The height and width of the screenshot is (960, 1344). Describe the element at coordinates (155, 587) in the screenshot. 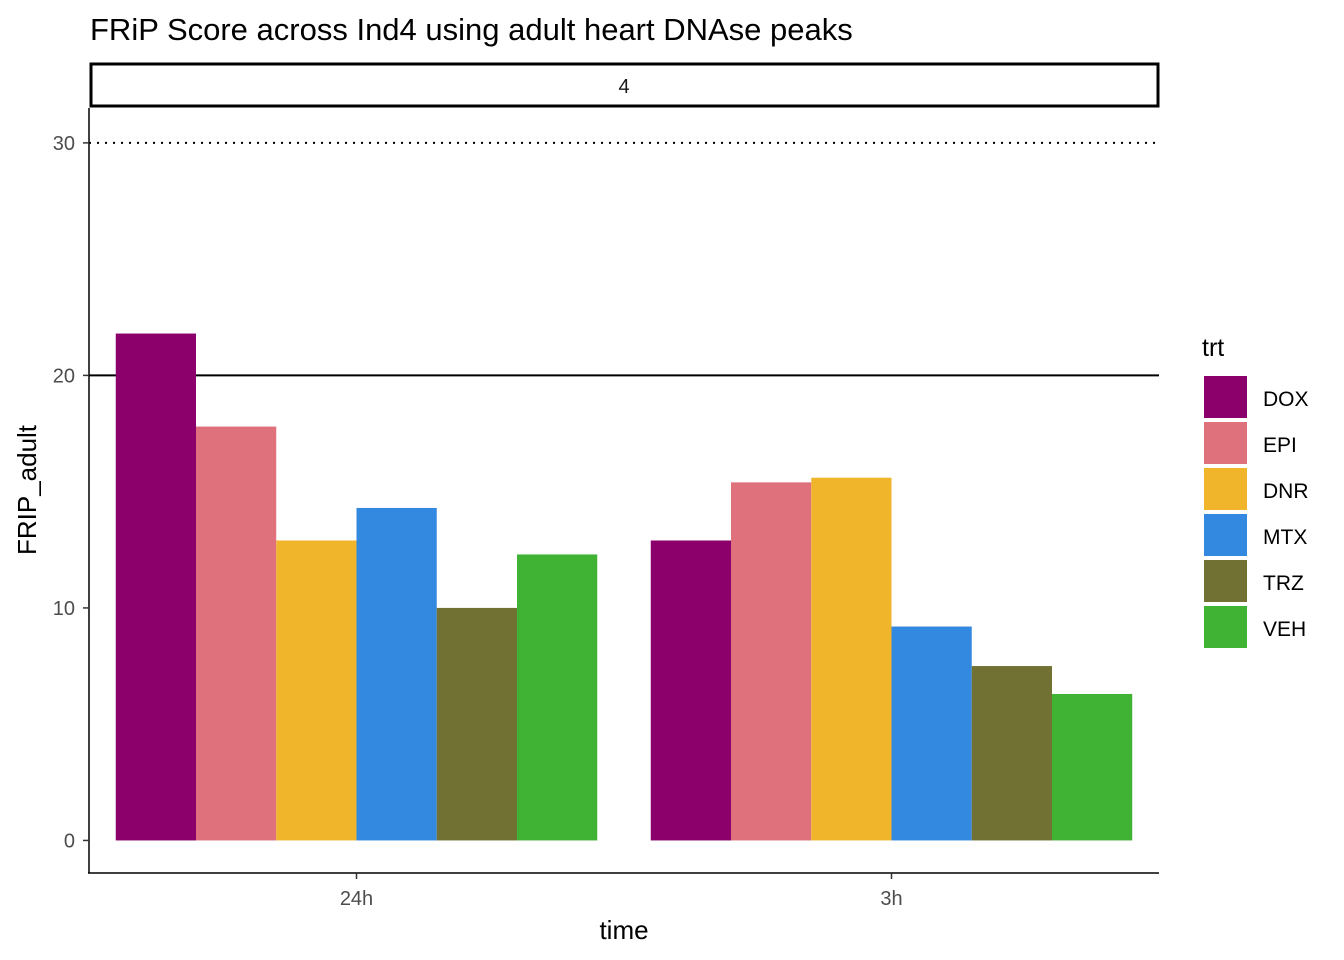

I see `bar-dox-24h` at that location.